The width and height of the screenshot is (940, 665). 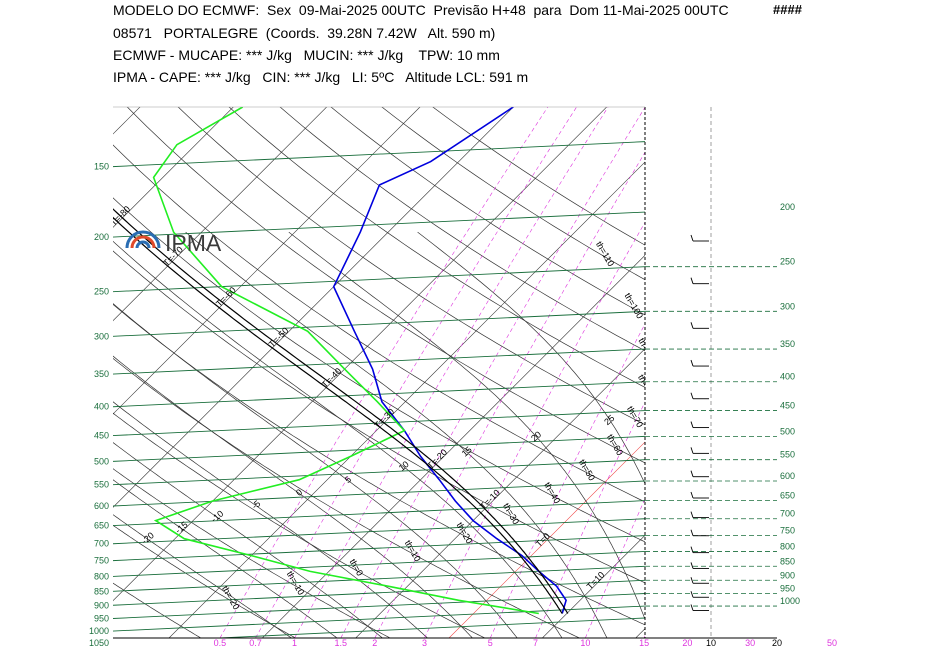 What do you see at coordinates (790, 601) in the screenshot?
I see `pressure-tick-label-right: 1000` at bounding box center [790, 601].